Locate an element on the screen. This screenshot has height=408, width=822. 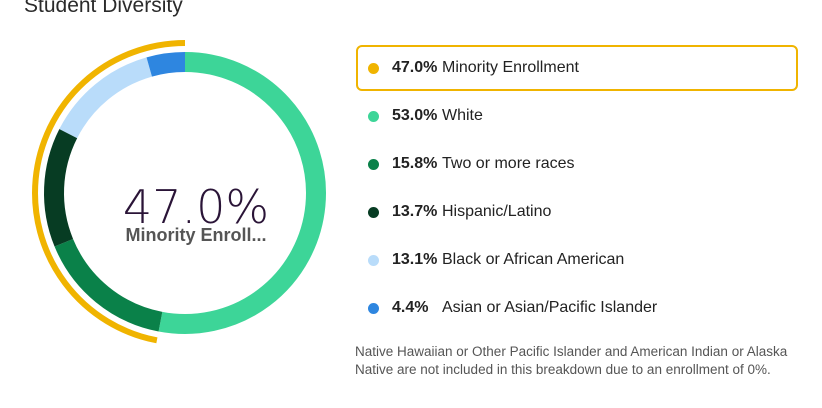
donut-slice-asian-or-asian-pacific-islander is located at coordinates (166, 64).